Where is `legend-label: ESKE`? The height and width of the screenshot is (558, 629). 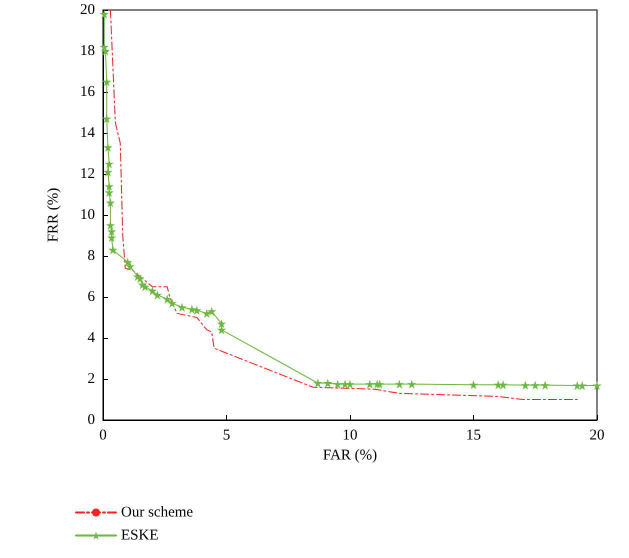
legend-label: ESKE is located at coordinates (139, 536).